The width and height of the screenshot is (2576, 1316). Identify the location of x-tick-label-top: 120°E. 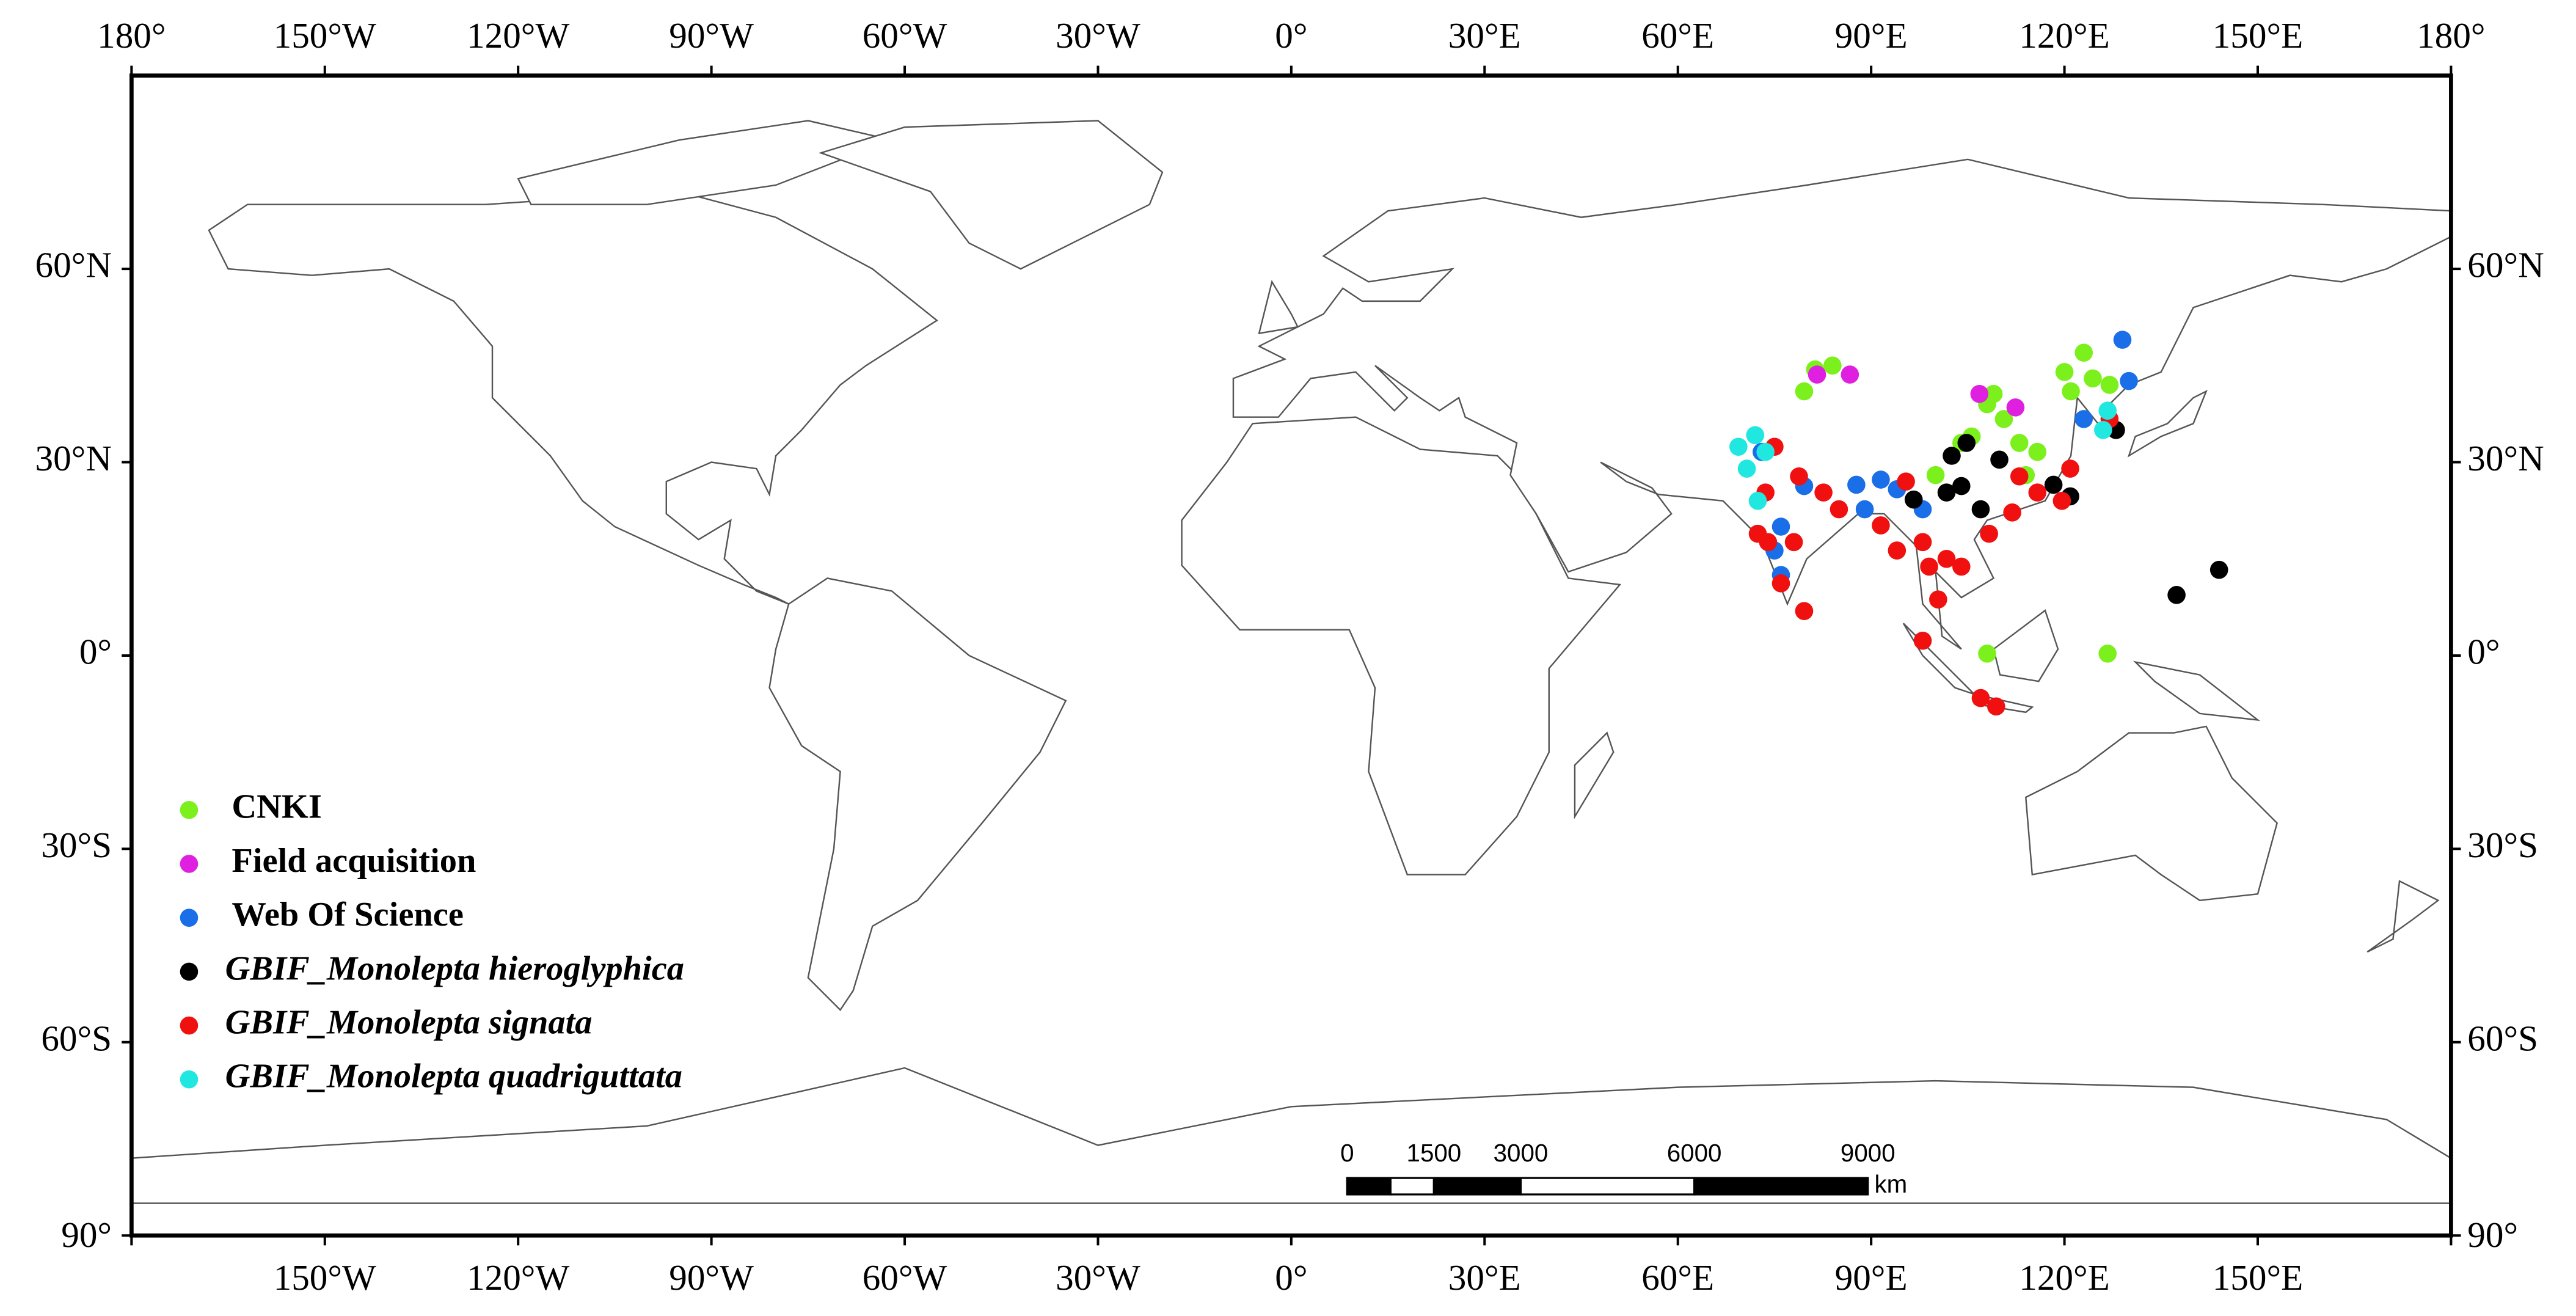
(2064, 35).